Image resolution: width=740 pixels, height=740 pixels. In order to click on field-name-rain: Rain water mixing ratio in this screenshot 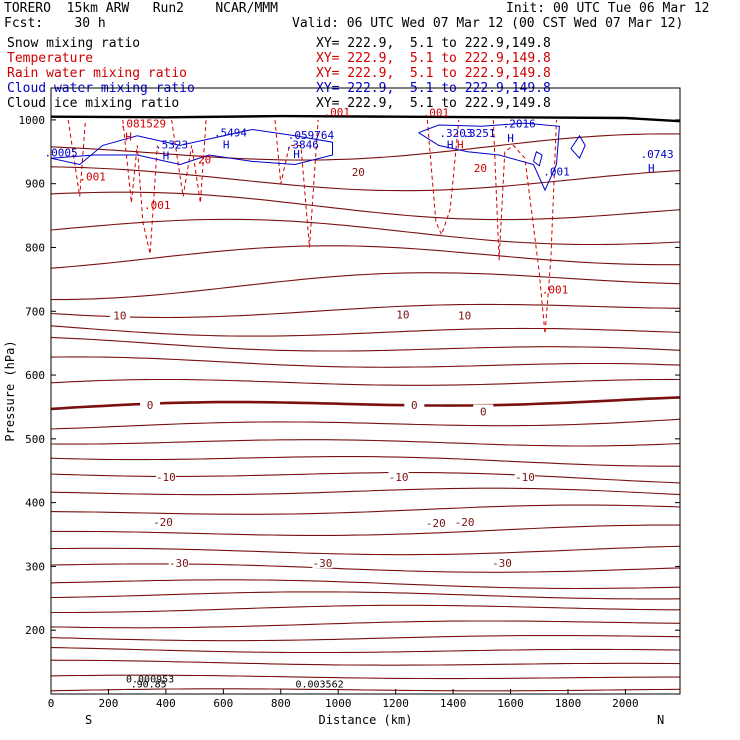, I will do `click(97, 73)`.